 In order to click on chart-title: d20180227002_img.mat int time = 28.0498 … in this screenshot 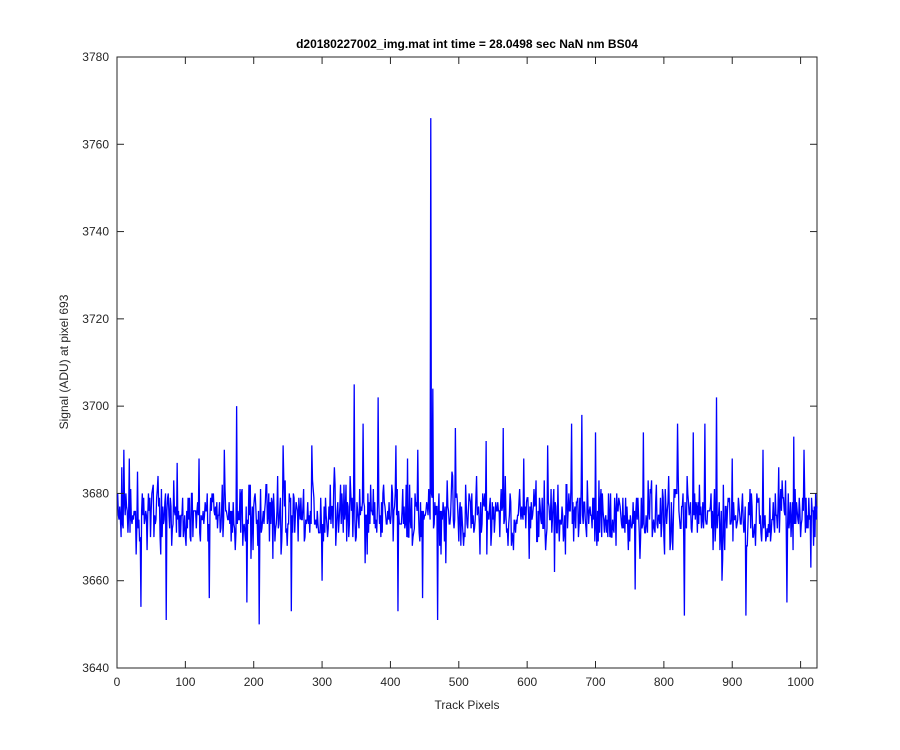, I will do `click(467, 44)`.